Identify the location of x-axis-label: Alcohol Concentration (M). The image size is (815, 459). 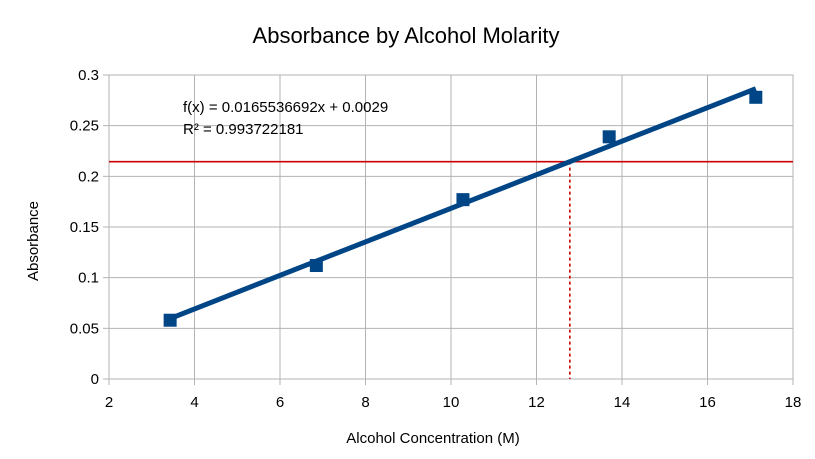
(432, 438).